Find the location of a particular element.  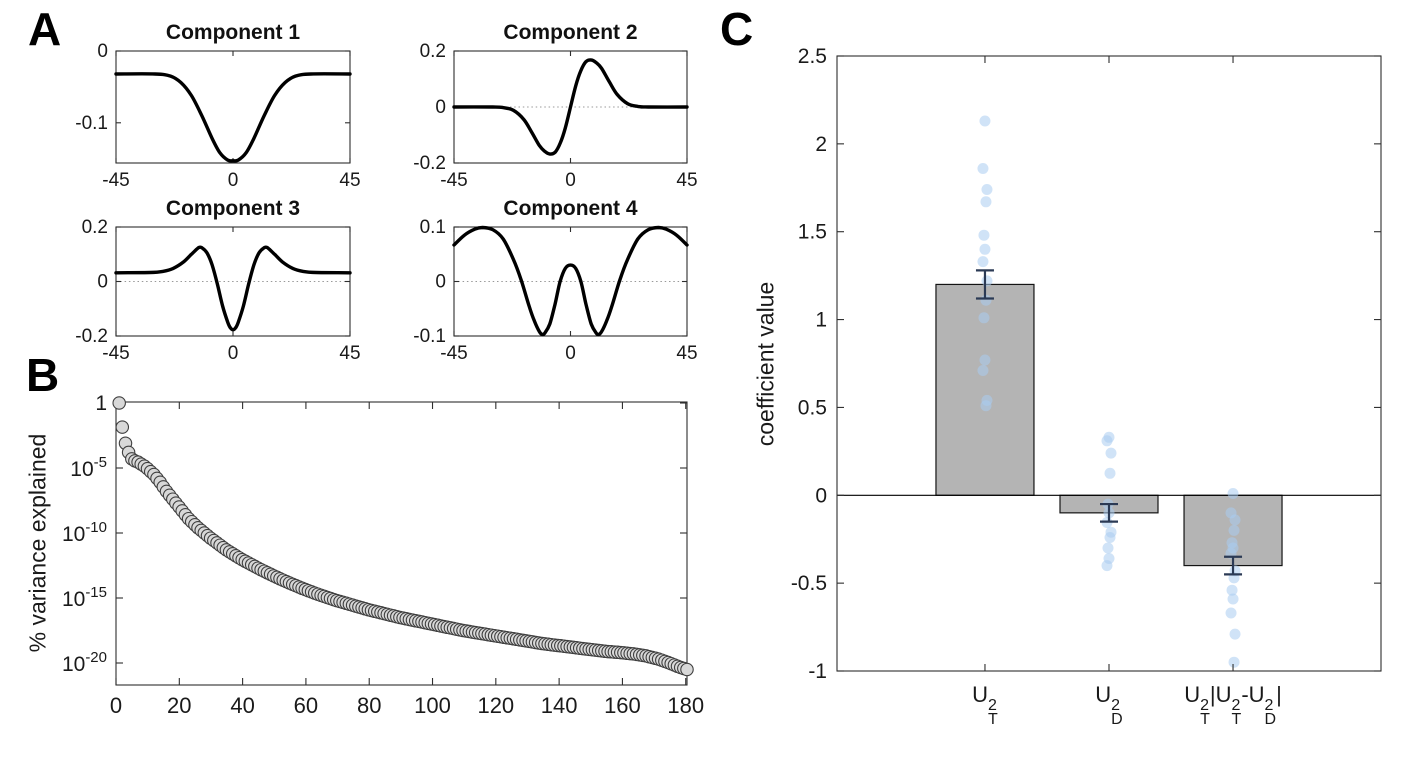

svg-text: 20 is located at coordinates (179, 705).